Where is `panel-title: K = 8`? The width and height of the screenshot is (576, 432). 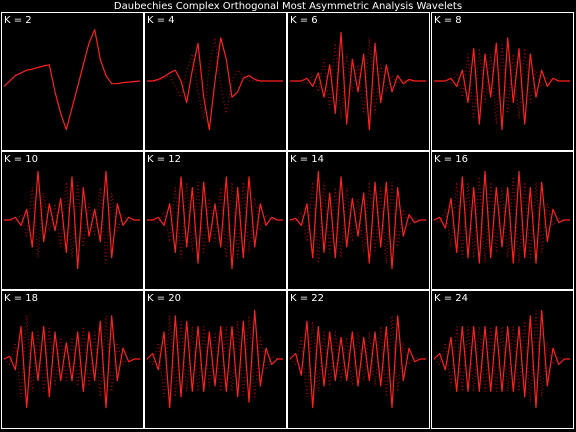 panel-title: K = 8 is located at coordinates (448, 20).